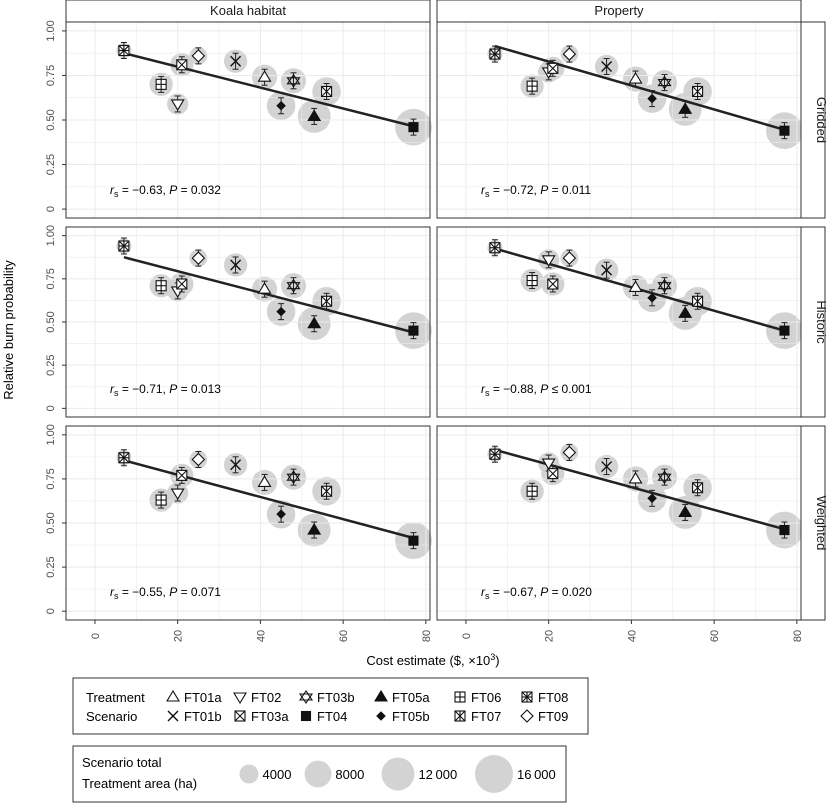  Describe the element at coordinates (198, 258) in the screenshot. I see `marker-ft09` at that location.